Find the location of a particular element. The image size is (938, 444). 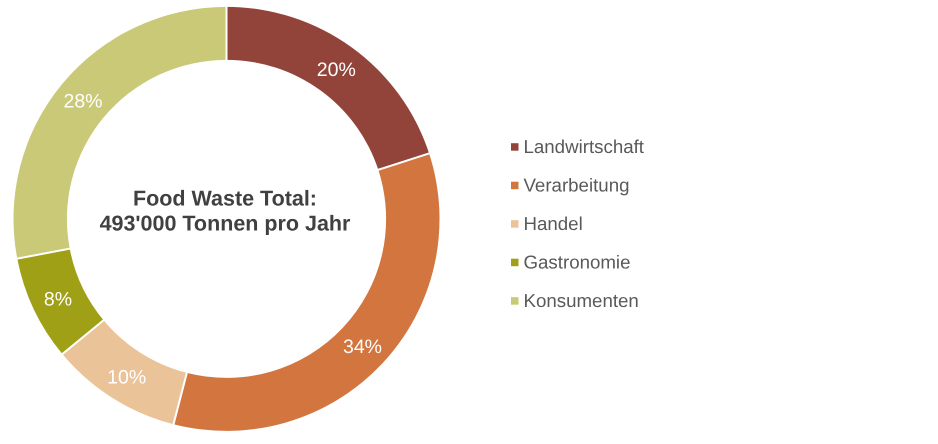

svg-text: 10% is located at coordinates (126, 377).